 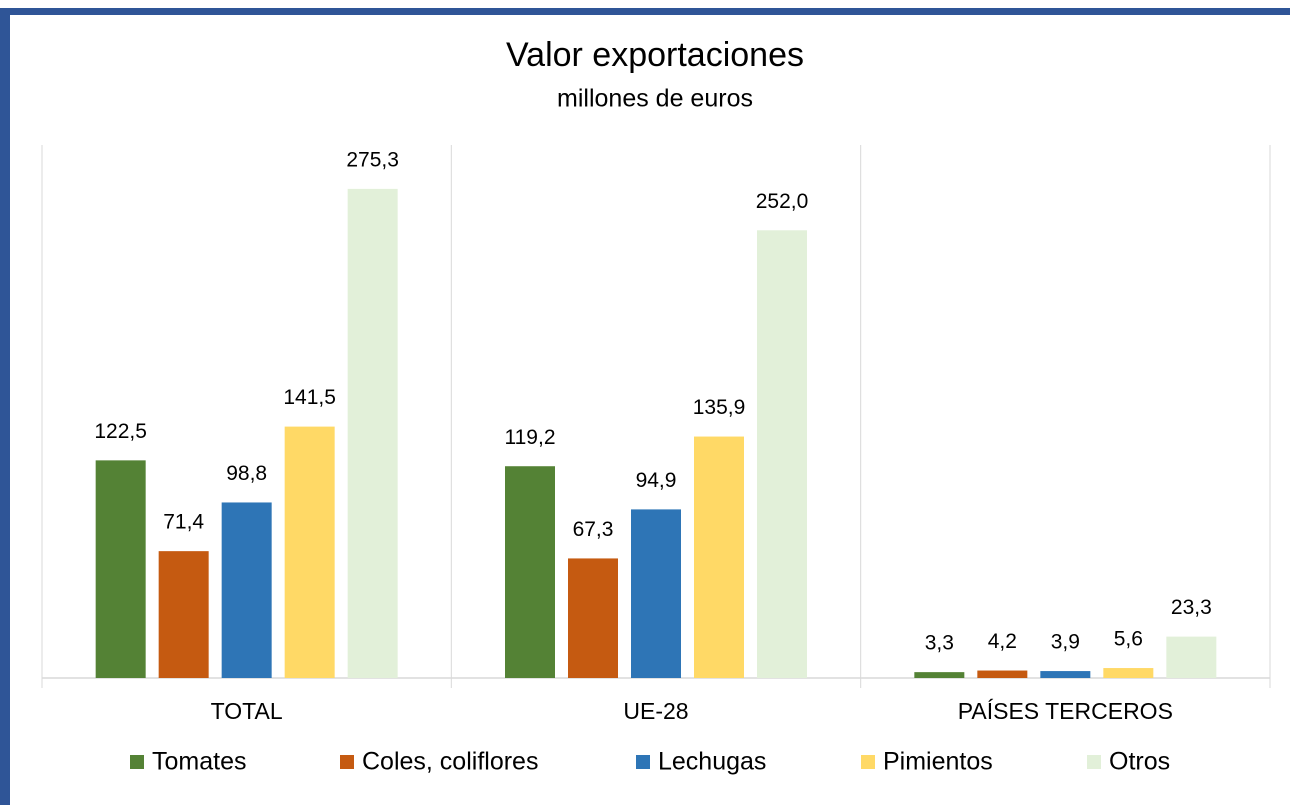 What do you see at coordinates (1128, 639) in the screenshot?
I see `data-label: 5,6` at bounding box center [1128, 639].